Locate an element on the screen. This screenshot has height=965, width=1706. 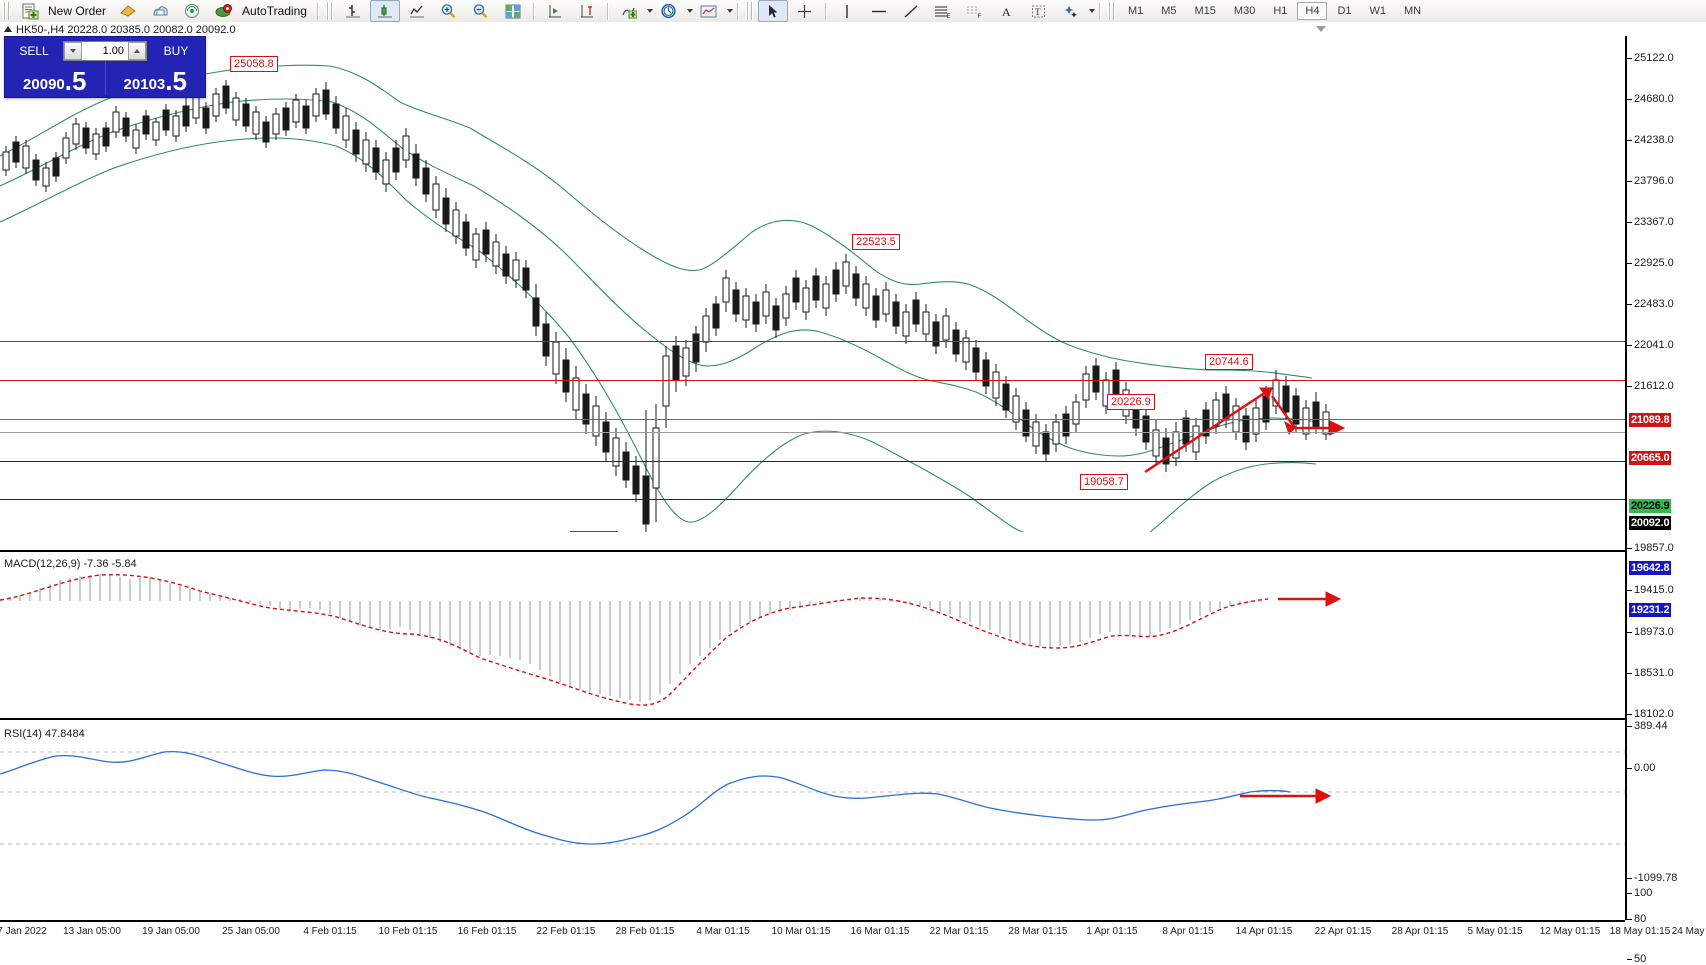
text-icon: A is located at coordinates (1007, 11).